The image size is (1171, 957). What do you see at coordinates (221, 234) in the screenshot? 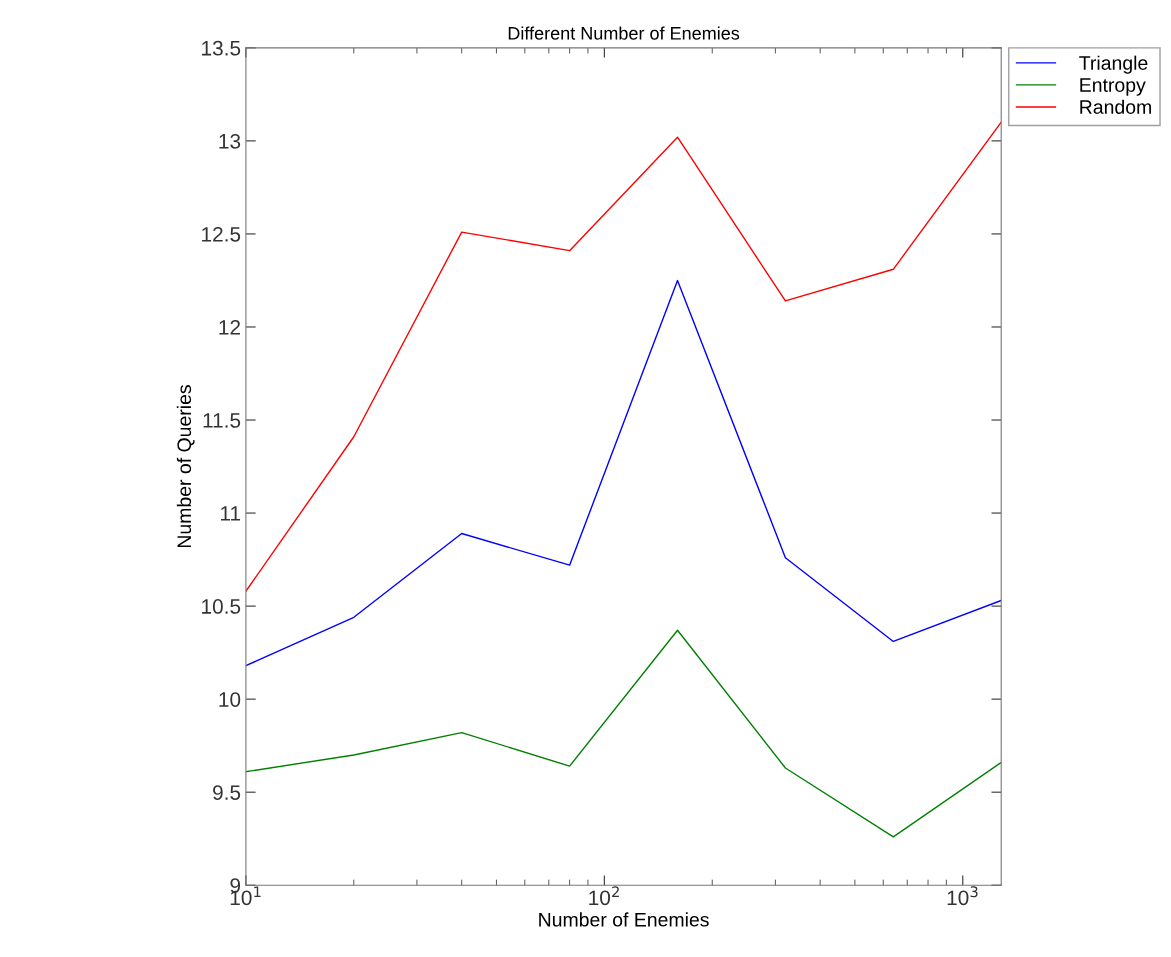
I see `y-tick-label: 12.5` at bounding box center [221, 234].